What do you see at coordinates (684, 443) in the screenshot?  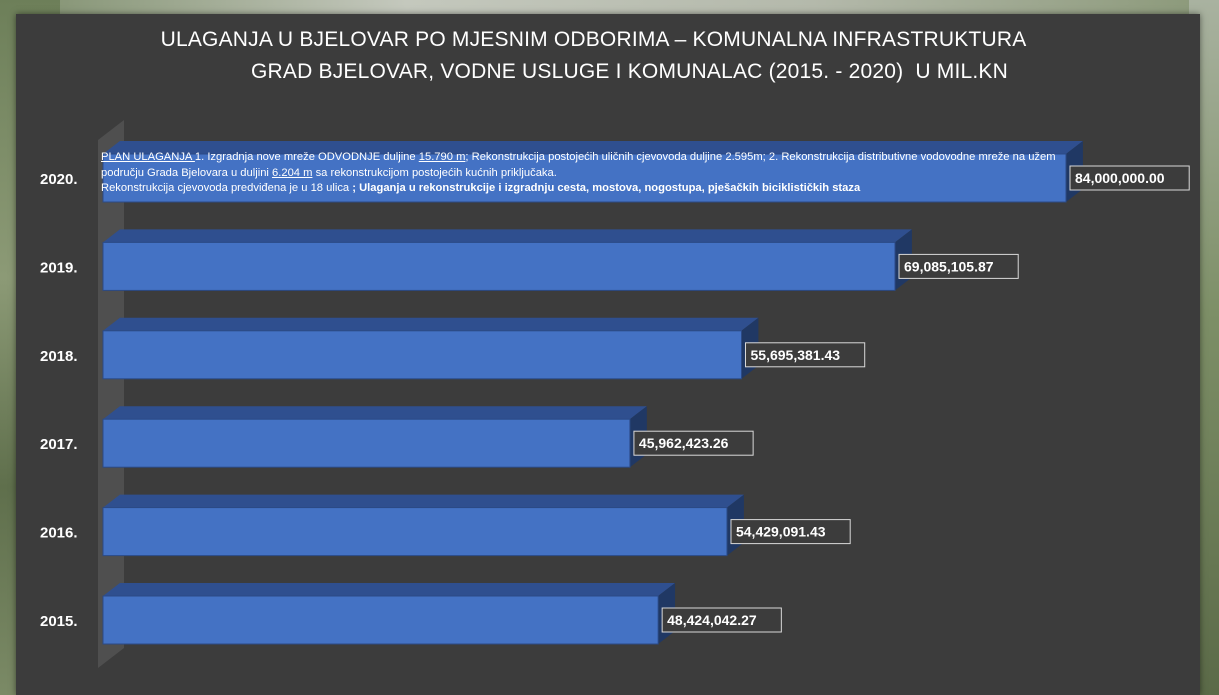 I see `value-label-3: 45,962,423.26` at bounding box center [684, 443].